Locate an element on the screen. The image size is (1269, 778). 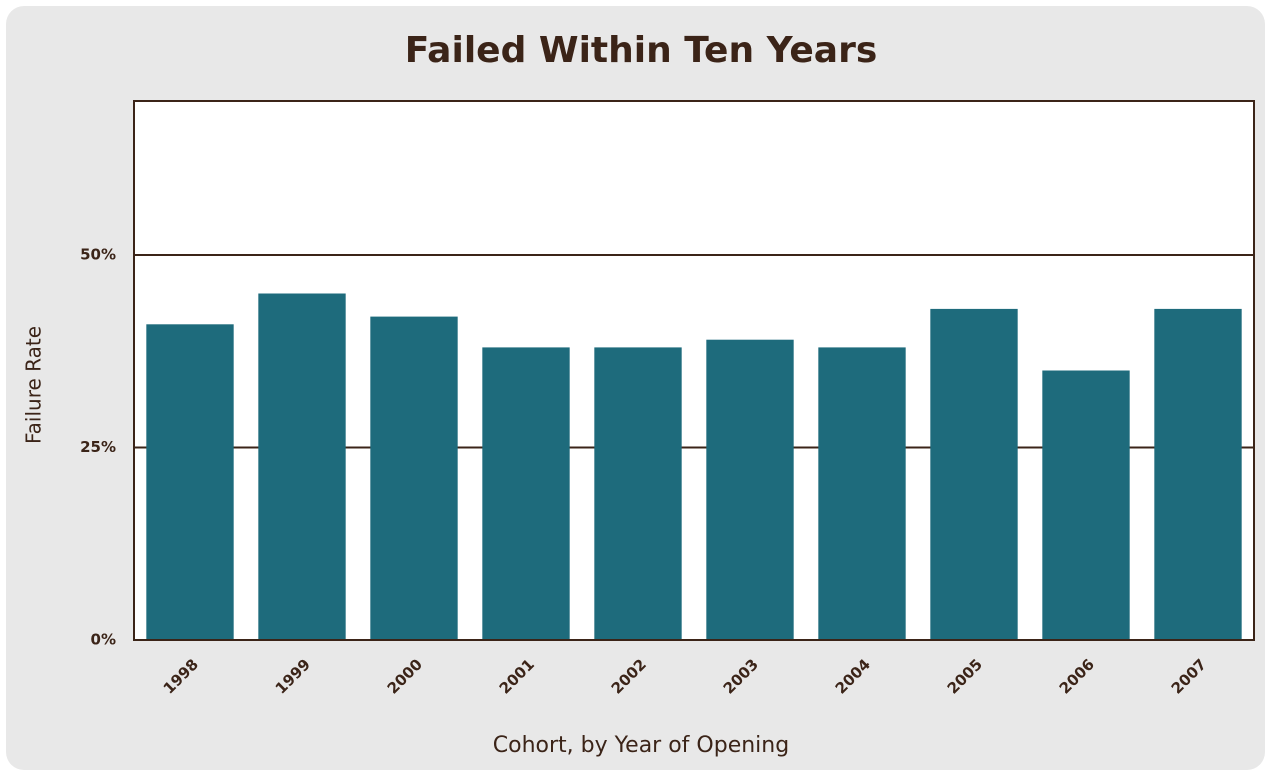
x-axis-label: Cohort, by Year of Opening is located at coordinates (641, 745).